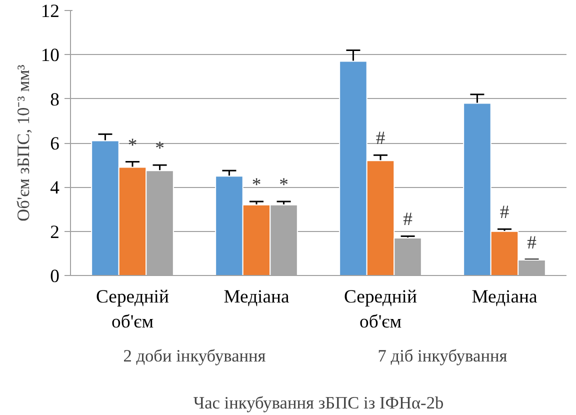 This screenshot has width=576, height=415. Describe the element at coordinates (23, 143) in the screenshot. I see `y-axis-title: Об'єм зБПС, 10⁻³ мм³` at that location.